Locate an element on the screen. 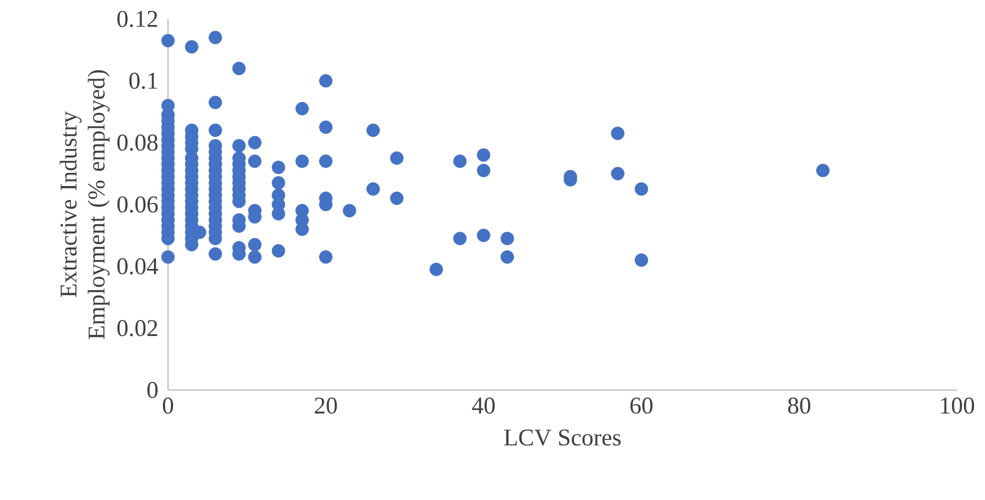 This screenshot has width=985, height=500. x-tick-label: 60 is located at coordinates (641, 406).